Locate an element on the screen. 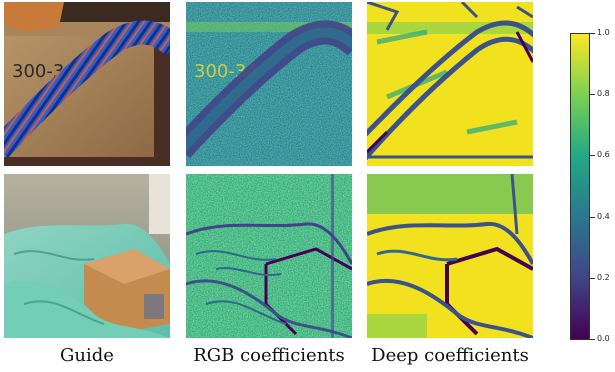  colorbar-tick-label: 0.0 is located at coordinates (603, 338).